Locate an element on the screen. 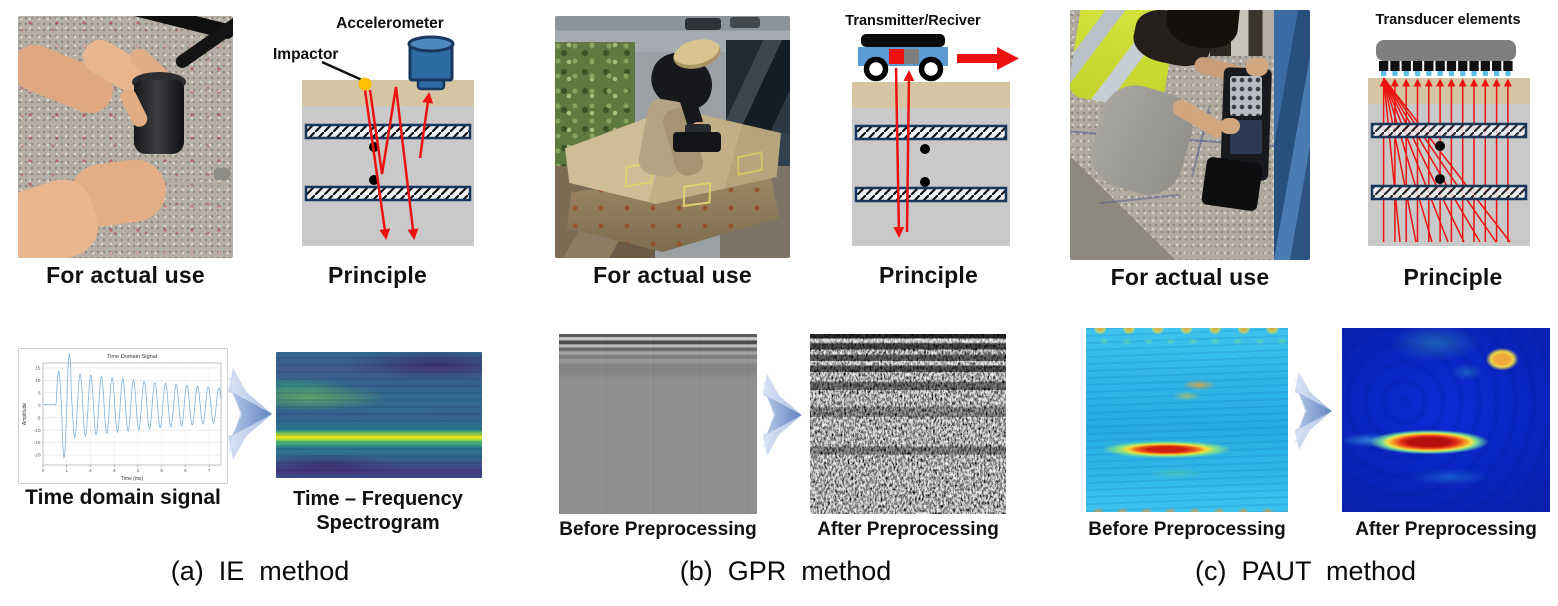 Image resolution: width=1558 pixels, height=606 pixels. radar-rays is located at coordinates (904, 152).